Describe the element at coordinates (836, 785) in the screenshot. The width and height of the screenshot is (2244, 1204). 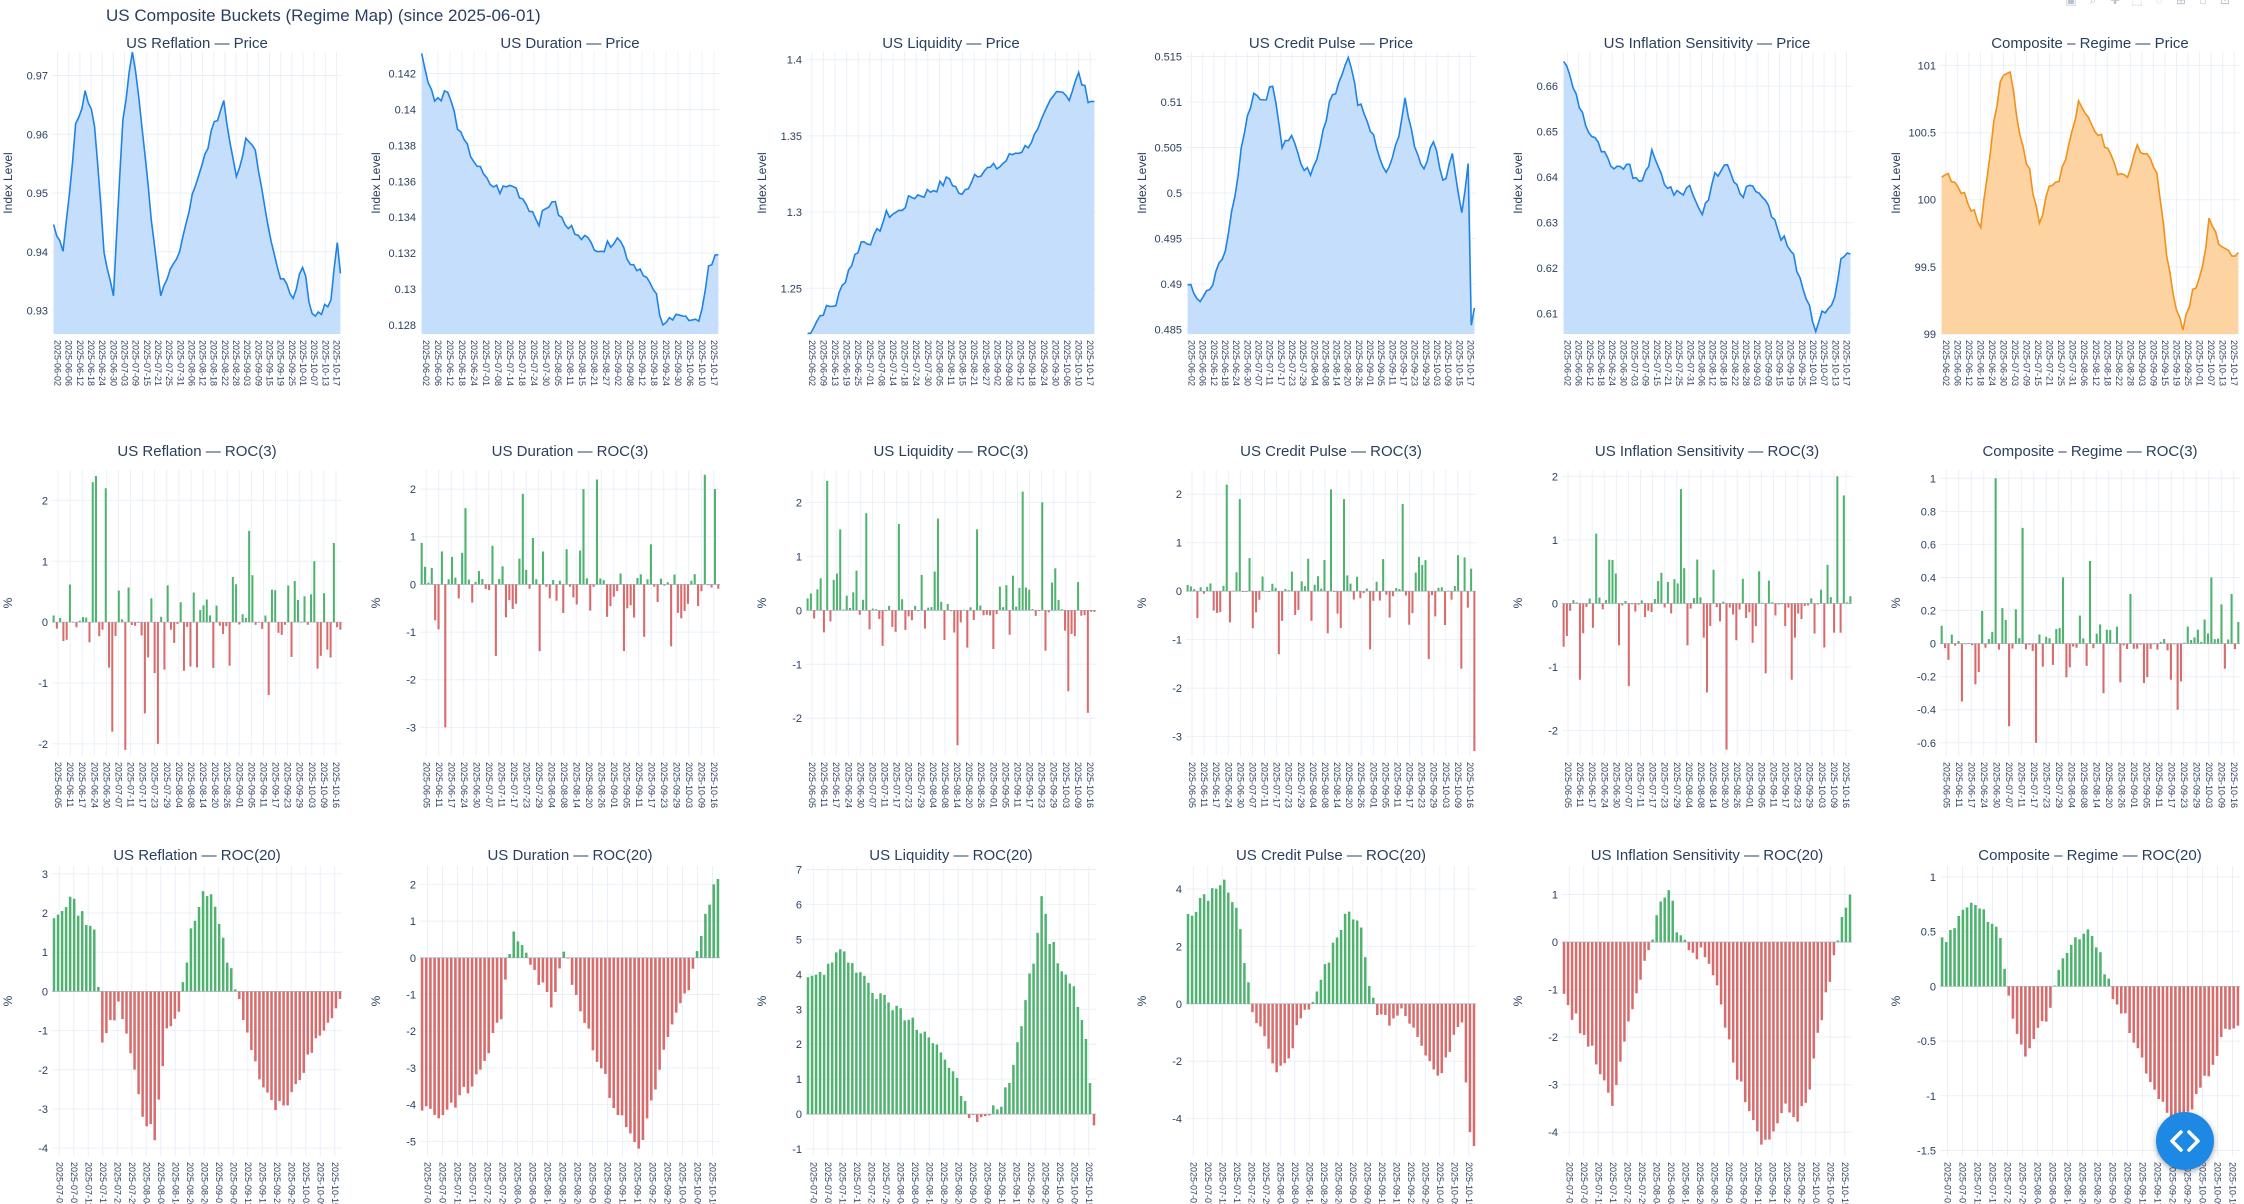
I see `x-tick-label: 2025-06-17` at that location.